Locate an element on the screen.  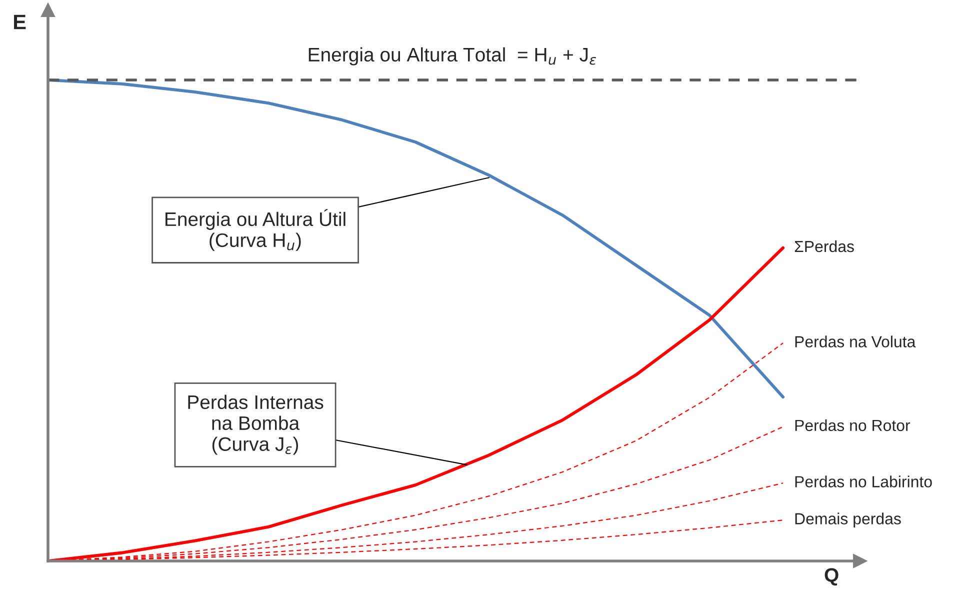
series-label: ΣPerdas is located at coordinates (824, 246).